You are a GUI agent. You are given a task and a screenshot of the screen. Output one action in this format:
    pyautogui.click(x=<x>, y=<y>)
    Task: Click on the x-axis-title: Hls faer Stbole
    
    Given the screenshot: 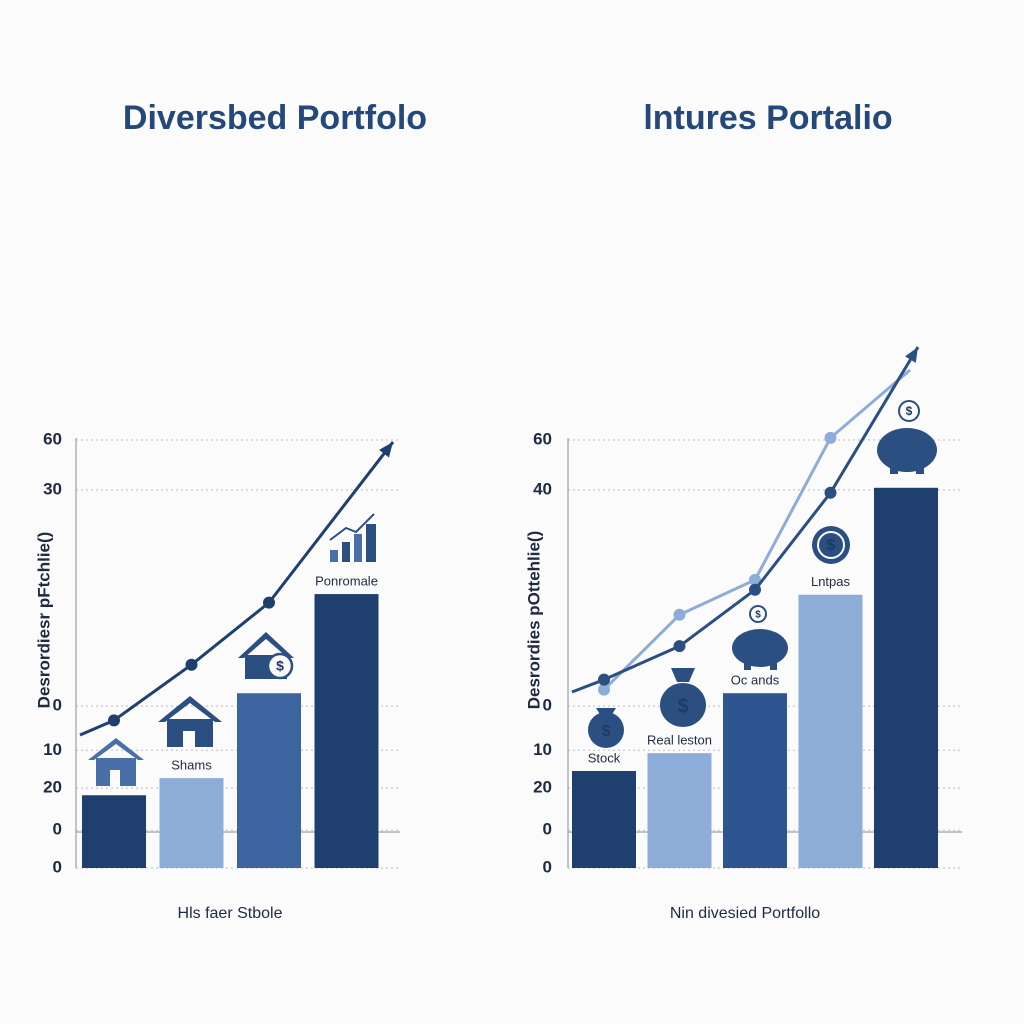 What is the action you would take?
    pyautogui.click(x=230, y=913)
    